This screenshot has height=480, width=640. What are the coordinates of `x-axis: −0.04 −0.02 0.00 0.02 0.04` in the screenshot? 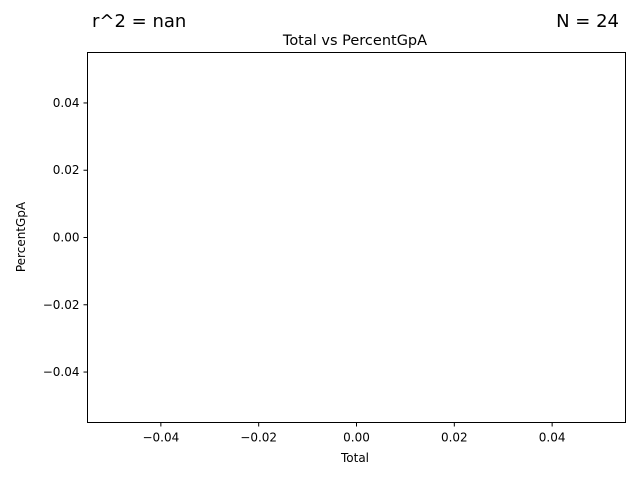 It's located at (354, 433).